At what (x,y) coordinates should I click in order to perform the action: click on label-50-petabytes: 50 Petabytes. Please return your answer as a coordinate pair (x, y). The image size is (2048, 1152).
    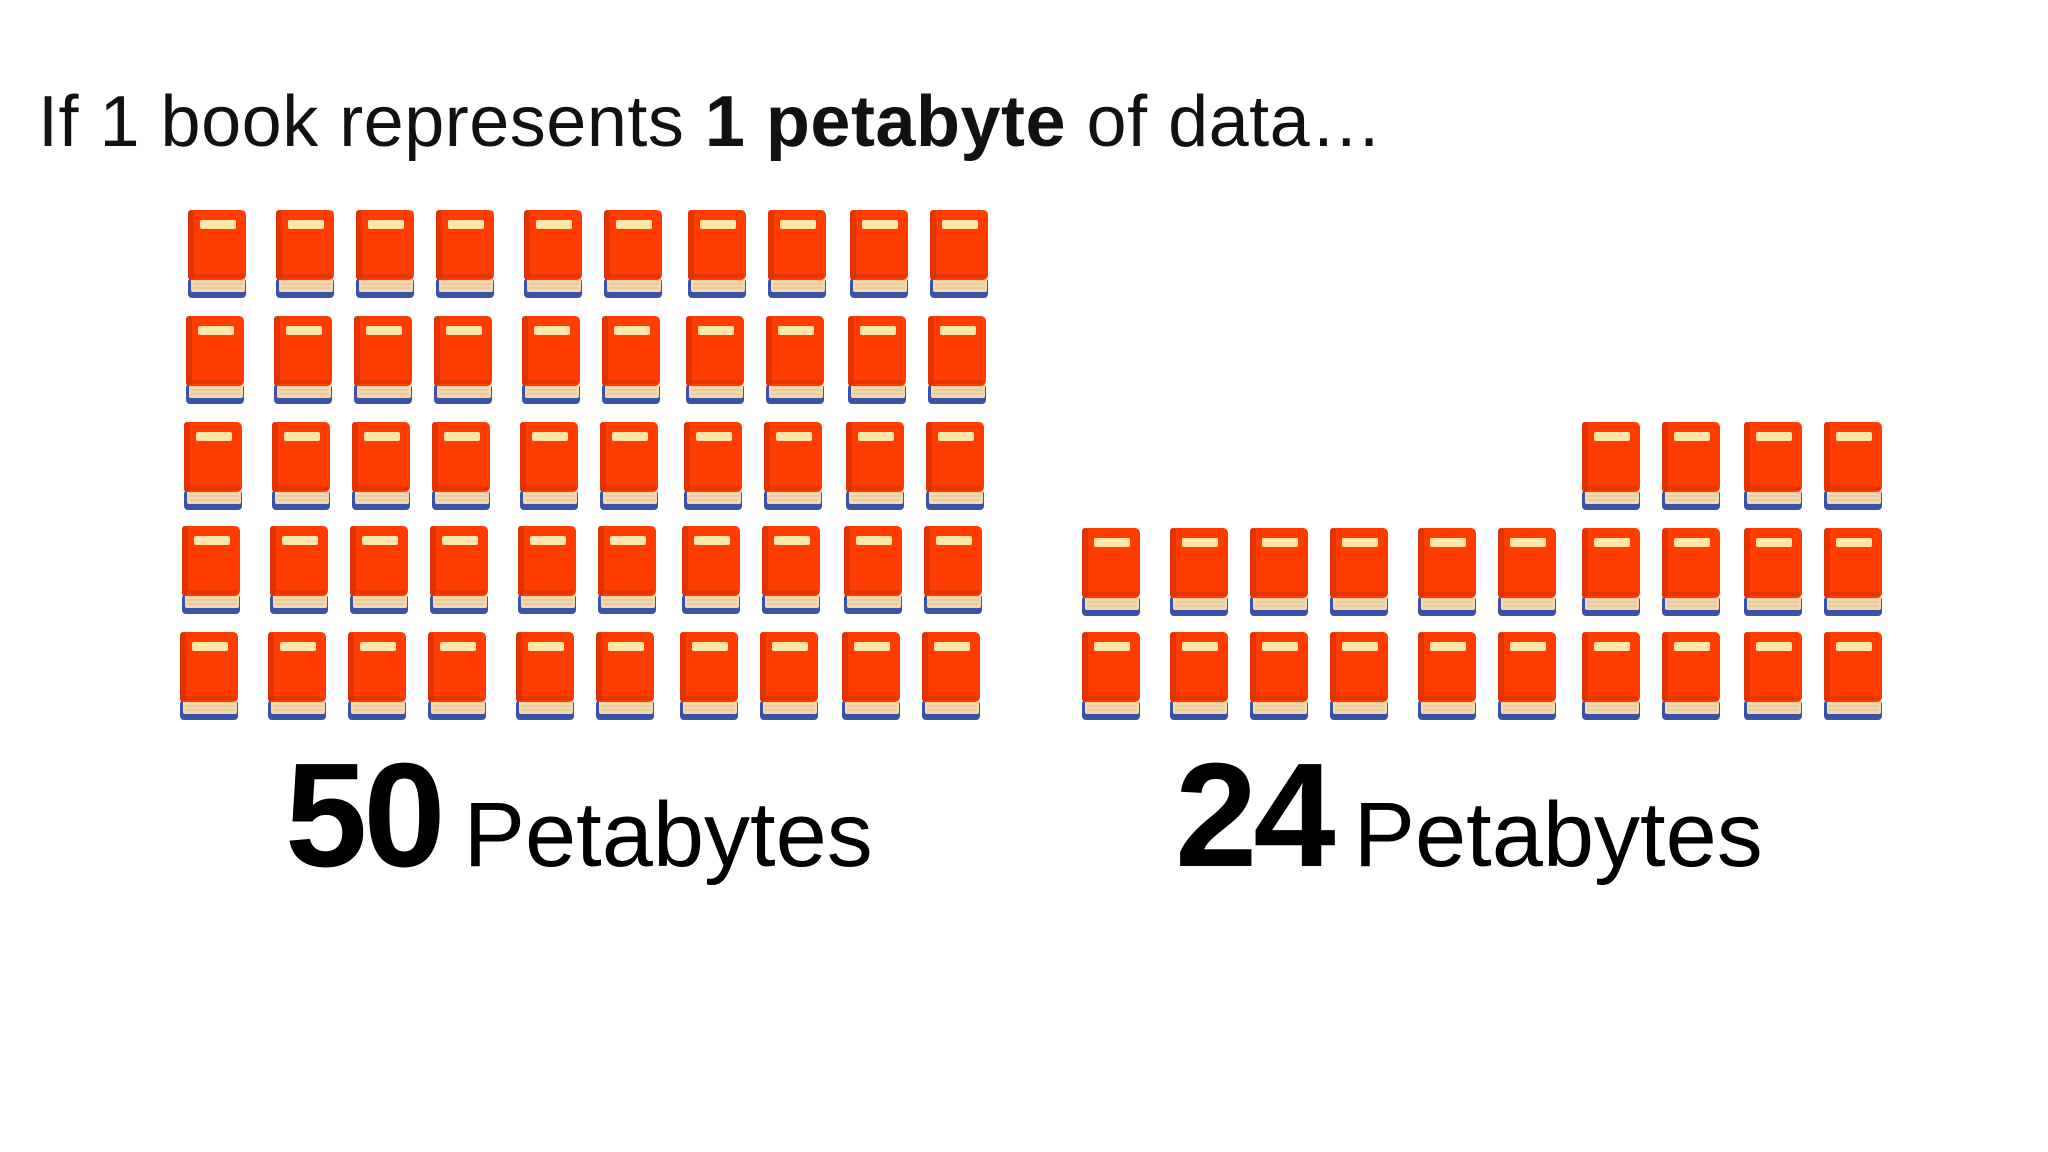
    Looking at the image, I should click on (579, 816).